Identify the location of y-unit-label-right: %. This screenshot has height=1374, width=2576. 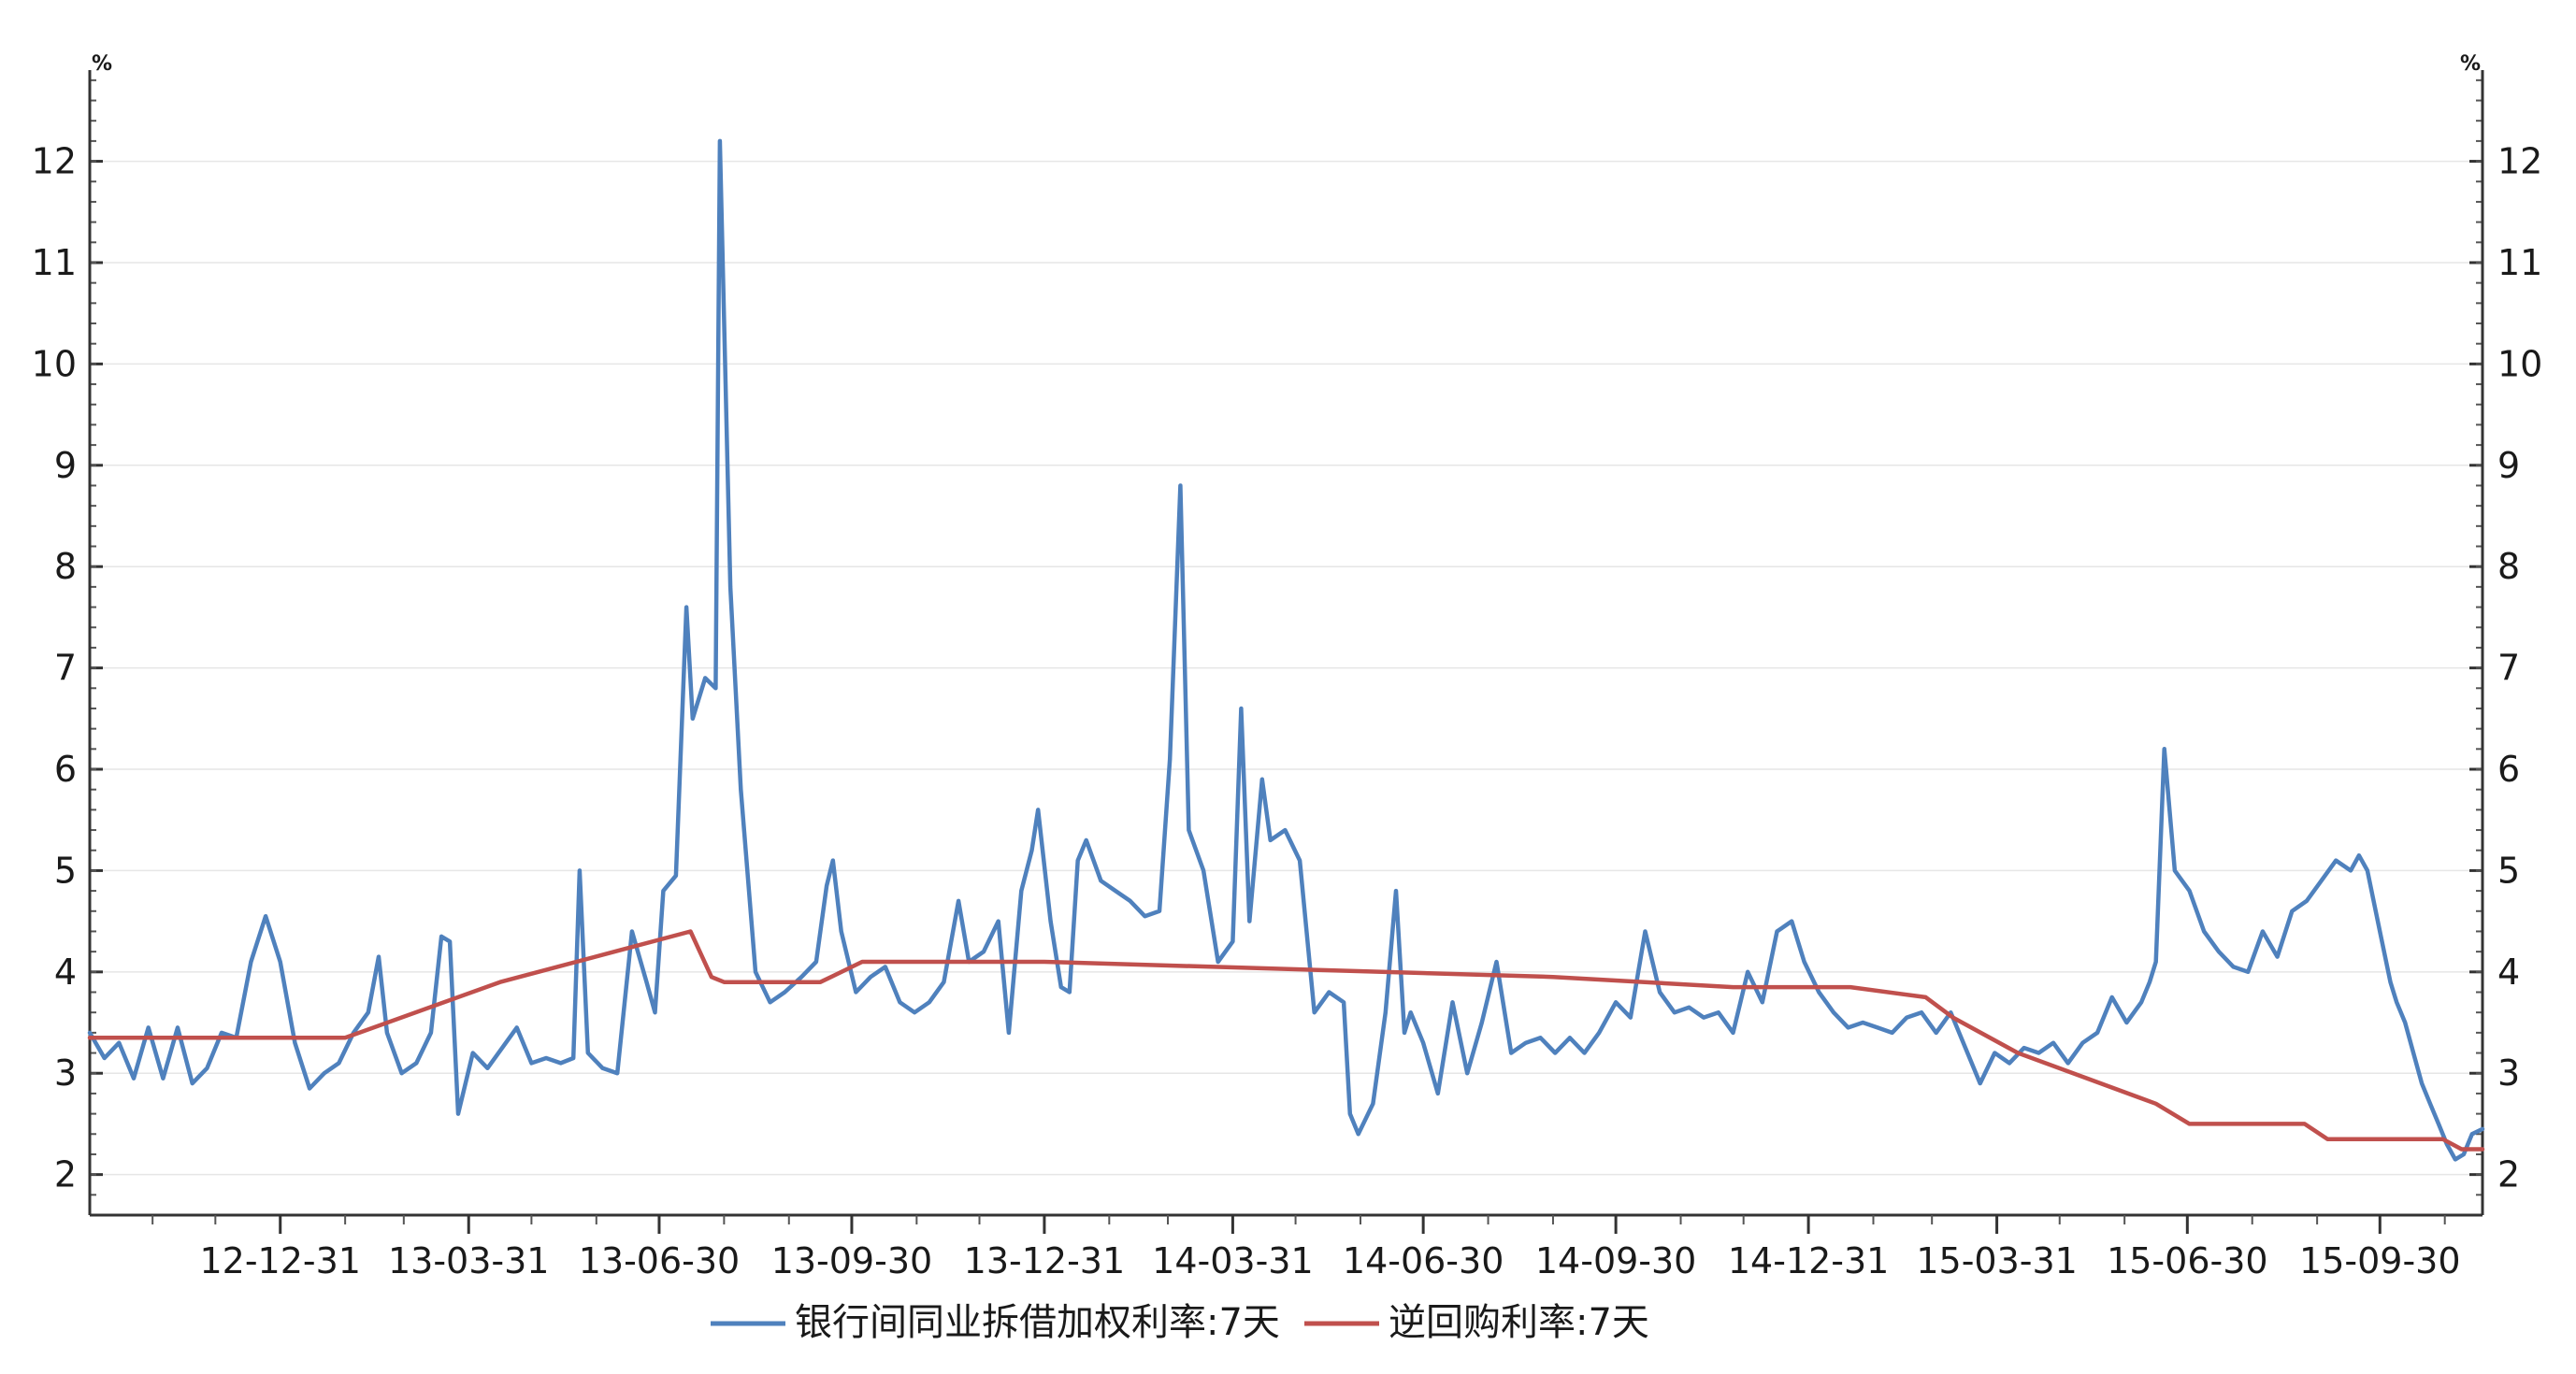
(2471, 64).